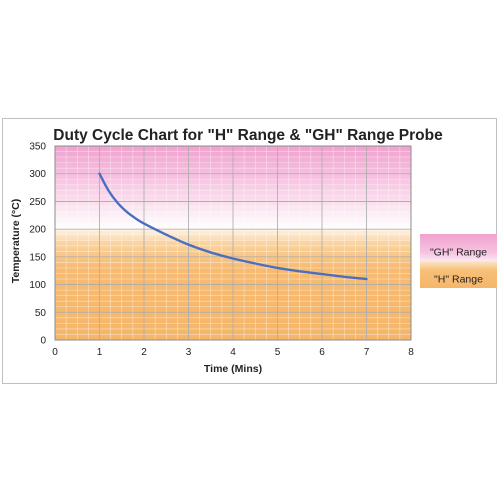 The image size is (500, 500). What do you see at coordinates (37, 285) in the screenshot?
I see `y-tick-label: 100` at bounding box center [37, 285].